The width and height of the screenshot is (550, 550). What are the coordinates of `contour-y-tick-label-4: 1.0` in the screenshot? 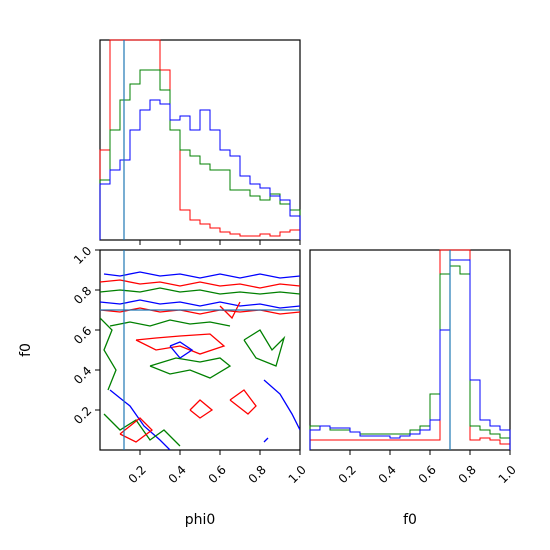 It's located at (82, 255).